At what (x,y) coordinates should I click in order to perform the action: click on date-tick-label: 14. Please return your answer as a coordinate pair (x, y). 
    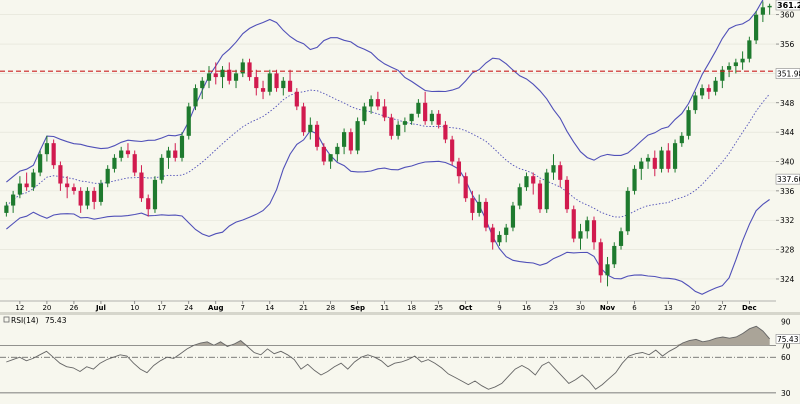
    Looking at the image, I should click on (269, 308).